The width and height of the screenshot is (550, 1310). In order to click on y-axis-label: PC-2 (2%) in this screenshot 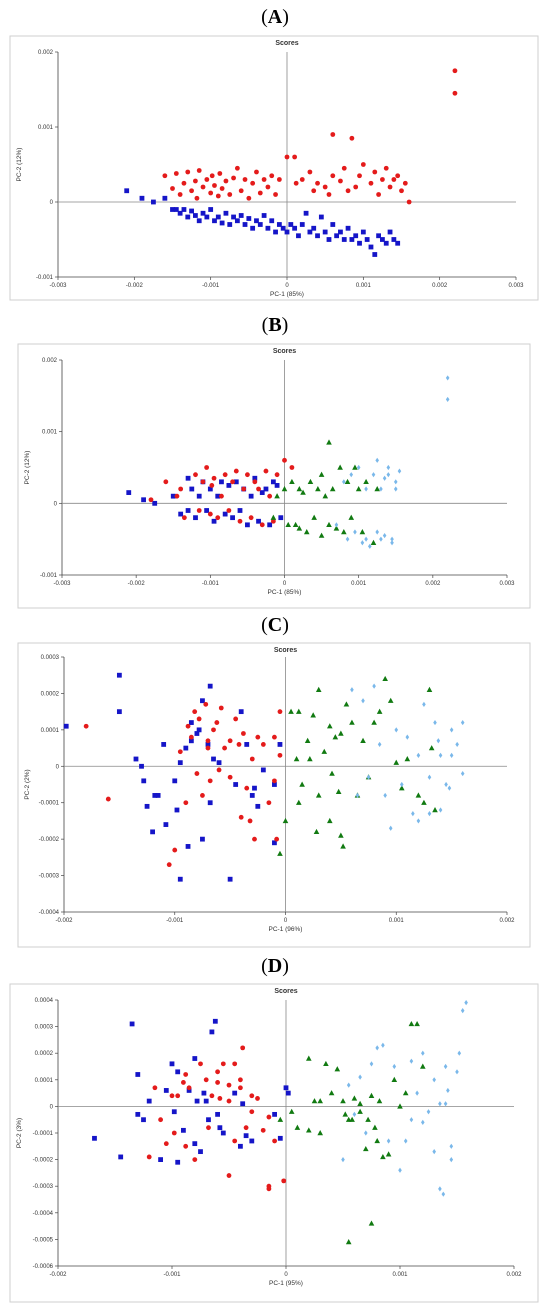, I will do `click(27, 784)`.